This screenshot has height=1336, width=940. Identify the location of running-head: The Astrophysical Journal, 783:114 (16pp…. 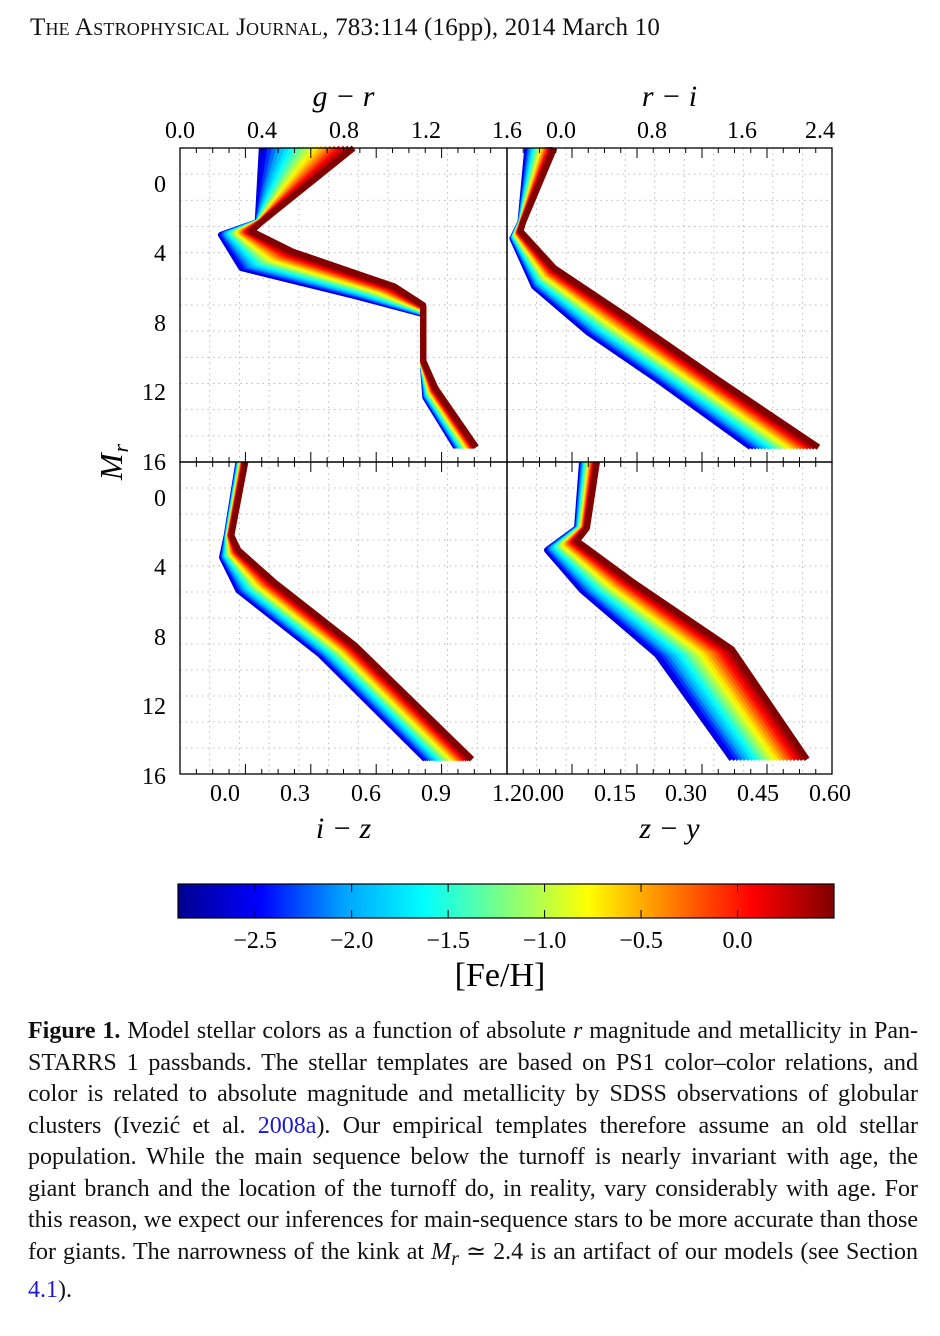
(345, 28).